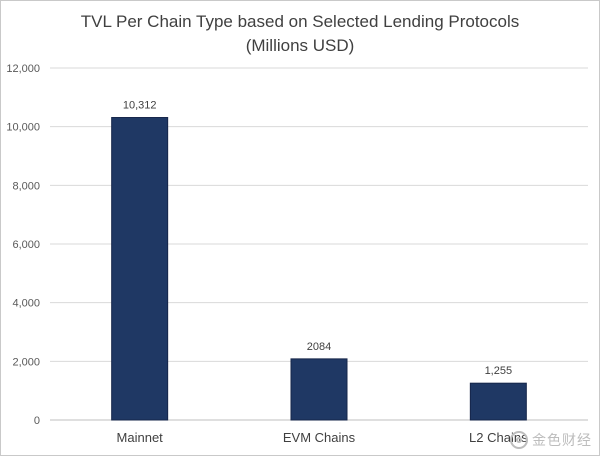 The image size is (600, 456). Describe the element at coordinates (140, 106) in the screenshot. I see `data-label: 10,312` at that location.